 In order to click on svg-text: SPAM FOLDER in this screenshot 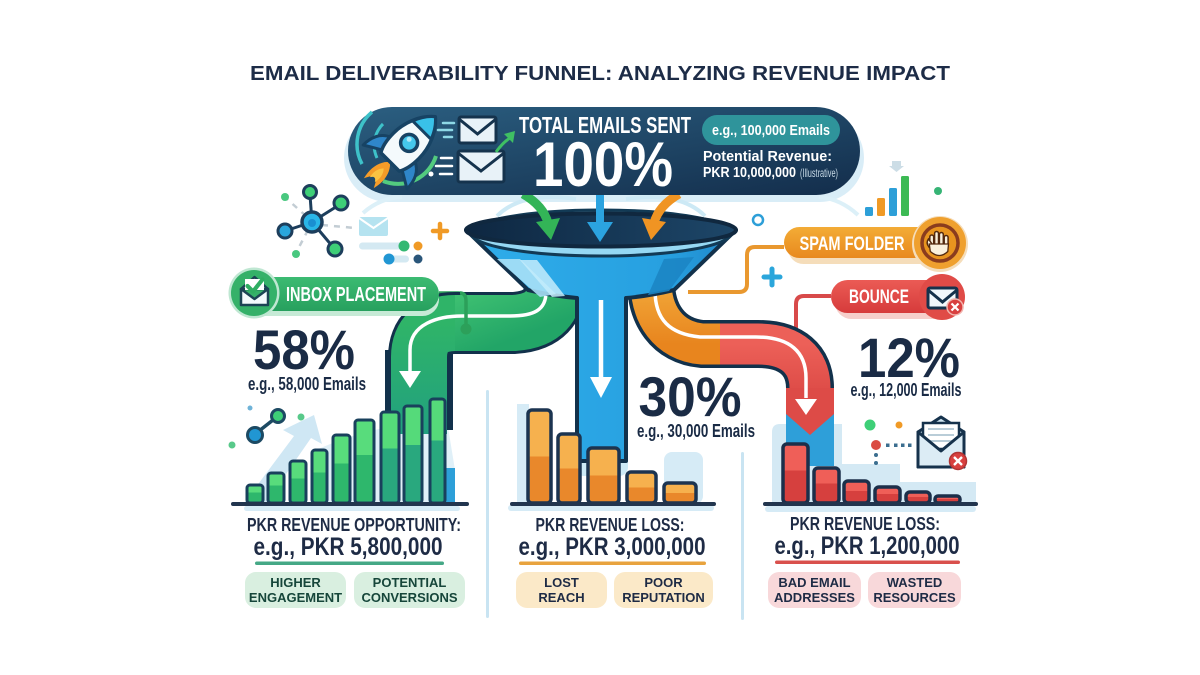, I will do `click(852, 244)`.